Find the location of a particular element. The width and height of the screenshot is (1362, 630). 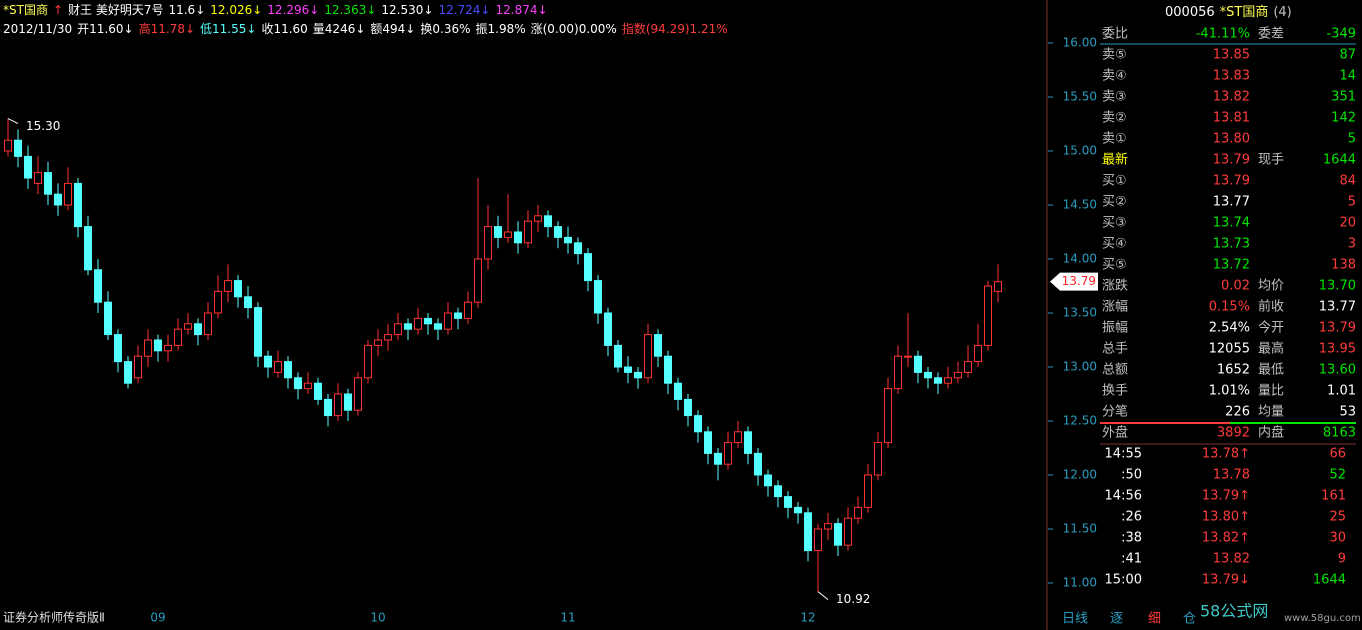

info-item: 开11.60↓ is located at coordinates (105, 29).